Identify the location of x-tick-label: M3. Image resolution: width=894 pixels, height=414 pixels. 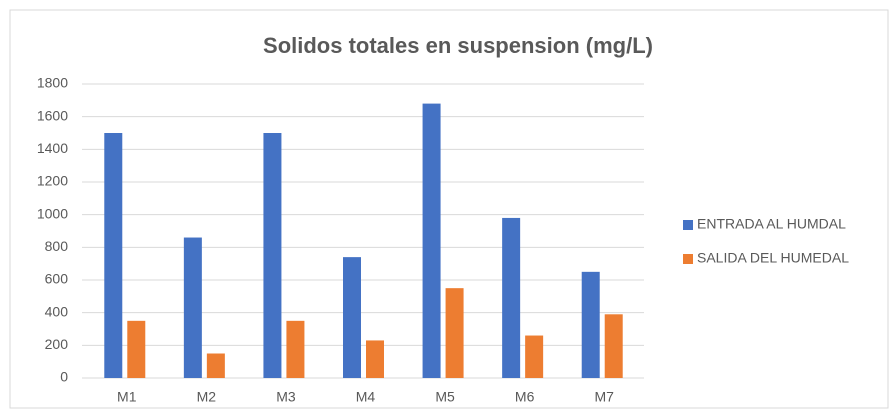
(286, 397).